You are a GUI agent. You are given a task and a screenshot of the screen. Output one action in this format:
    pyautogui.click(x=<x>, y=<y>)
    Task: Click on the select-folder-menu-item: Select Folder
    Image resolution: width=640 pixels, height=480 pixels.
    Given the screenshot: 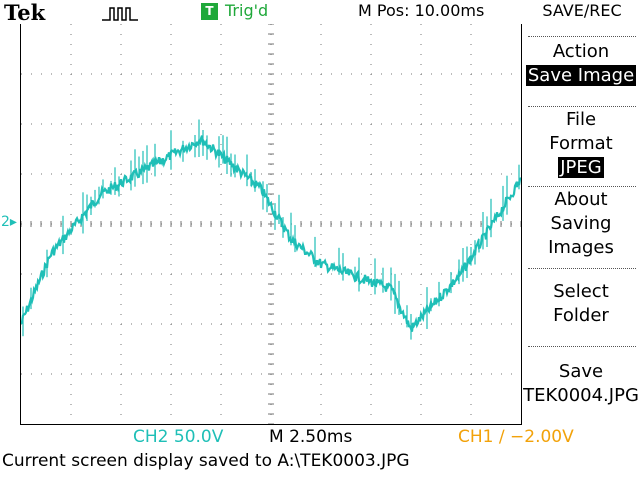 What is the action you would take?
    pyautogui.click(x=581, y=304)
    